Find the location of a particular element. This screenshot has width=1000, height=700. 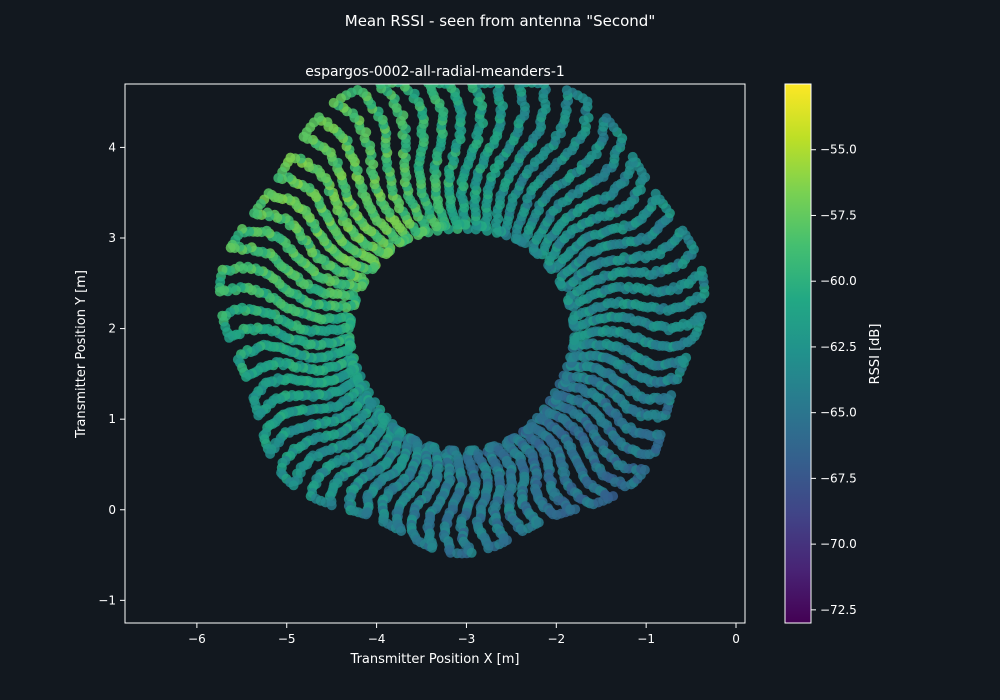

x-tick-label: −5 is located at coordinates (287, 639).